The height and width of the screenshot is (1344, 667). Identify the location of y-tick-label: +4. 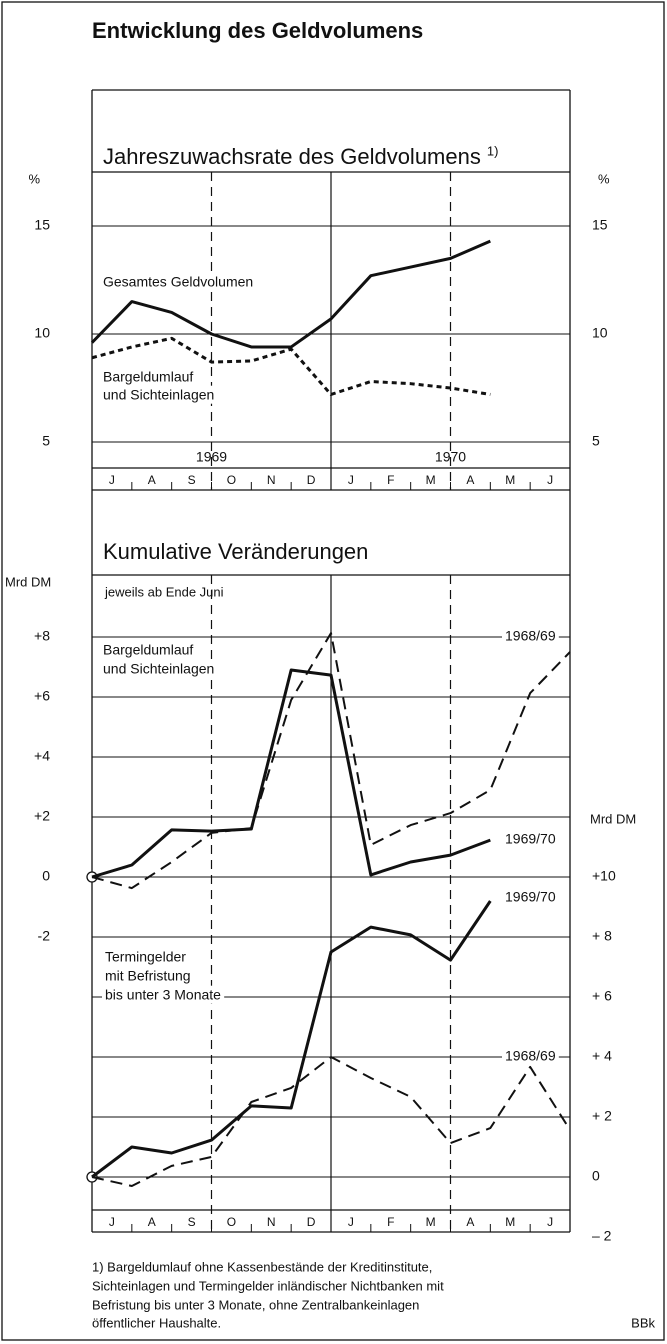
(42, 756).